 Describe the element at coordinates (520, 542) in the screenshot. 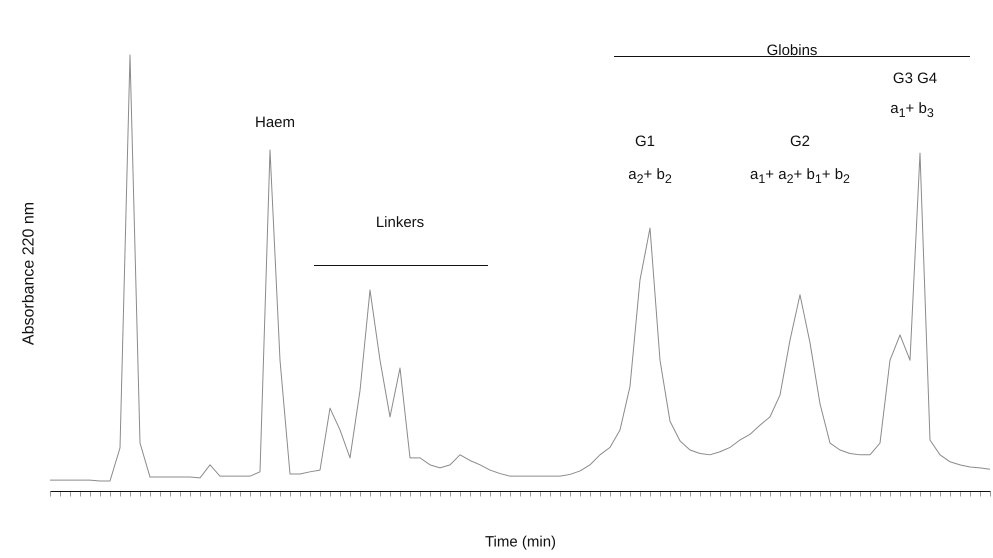

I see `x-axis-title: Time (min)` at that location.